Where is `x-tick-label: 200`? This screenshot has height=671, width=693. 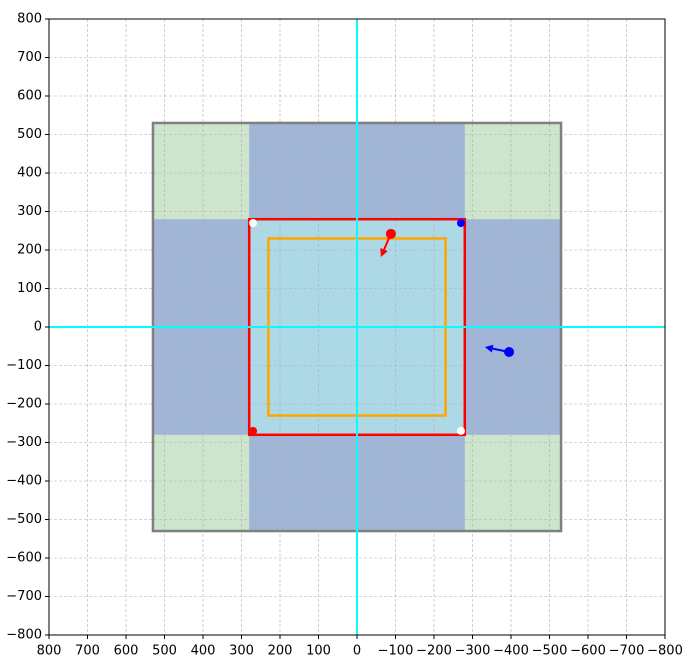 x-tick-label: 200 is located at coordinates (280, 651).